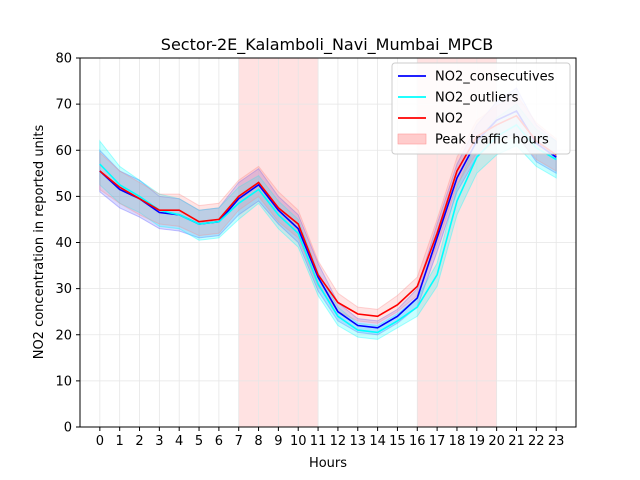  Describe the element at coordinates (68, 428) in the screenshot. I see `y-tick-label-0: 0` at that location.